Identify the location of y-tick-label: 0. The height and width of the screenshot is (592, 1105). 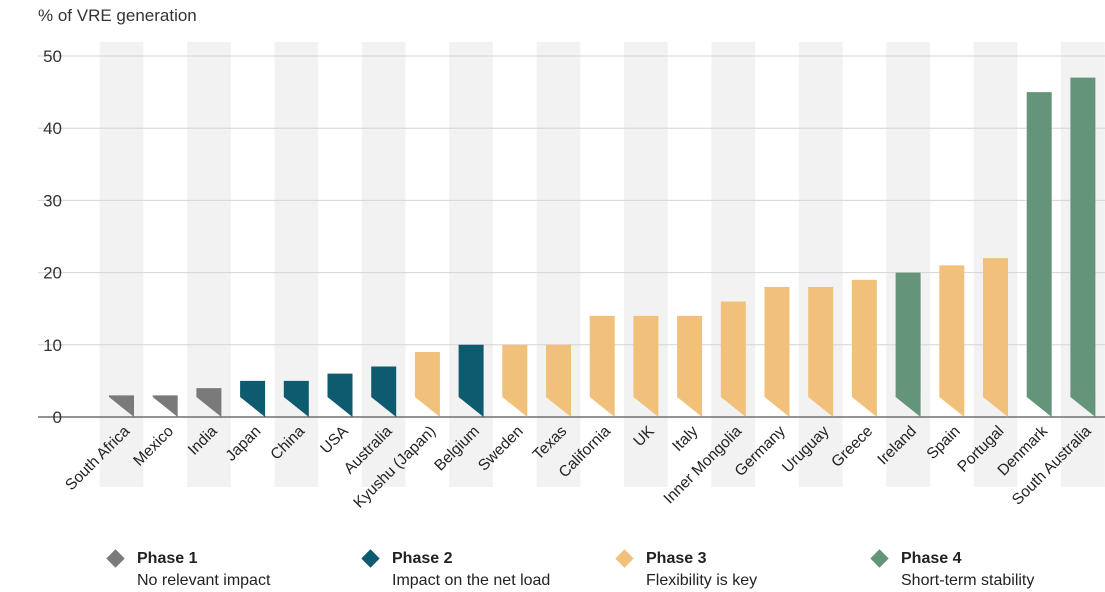
(57, 417).